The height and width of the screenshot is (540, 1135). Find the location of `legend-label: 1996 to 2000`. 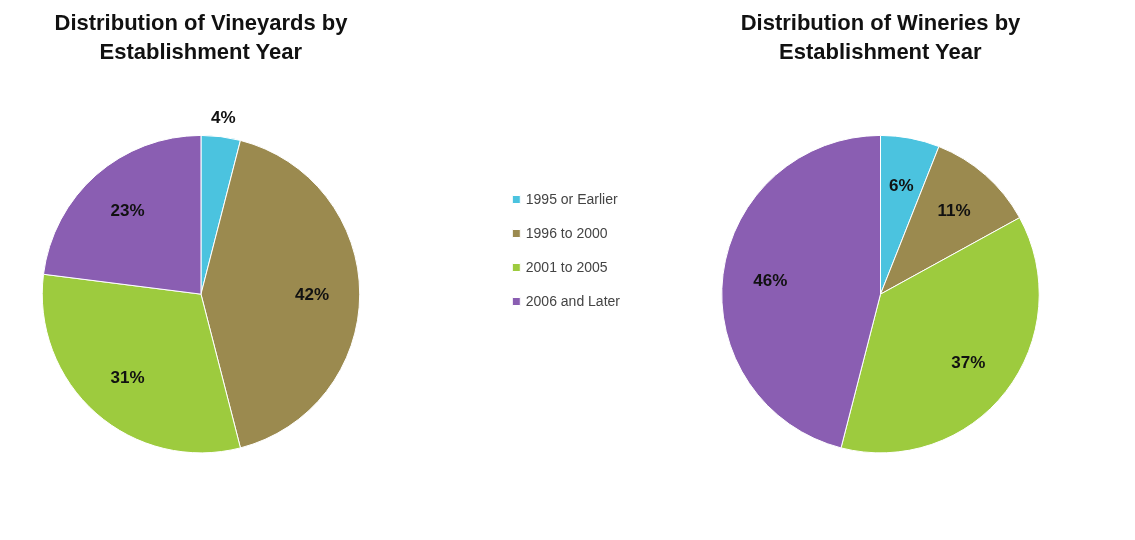

legend-label: 1996 to 2000 is located at coordinates (566, 233).